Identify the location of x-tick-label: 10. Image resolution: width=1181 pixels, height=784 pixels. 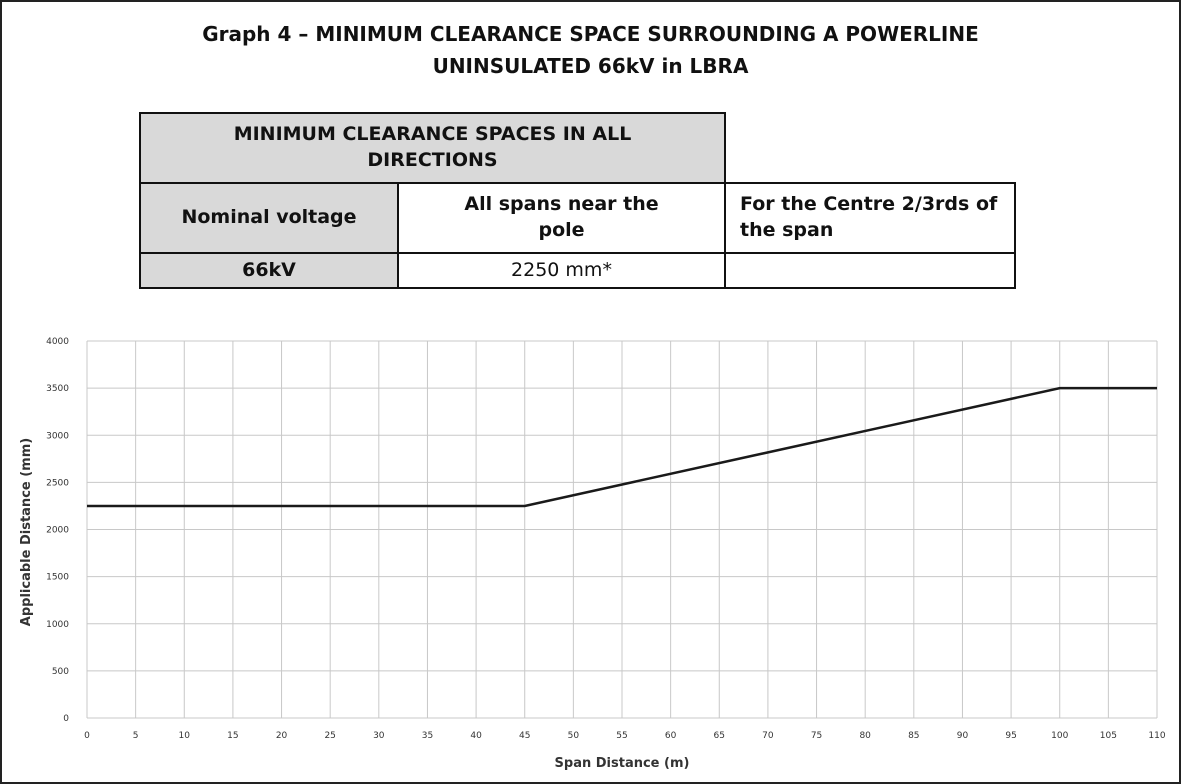
(185, 736).